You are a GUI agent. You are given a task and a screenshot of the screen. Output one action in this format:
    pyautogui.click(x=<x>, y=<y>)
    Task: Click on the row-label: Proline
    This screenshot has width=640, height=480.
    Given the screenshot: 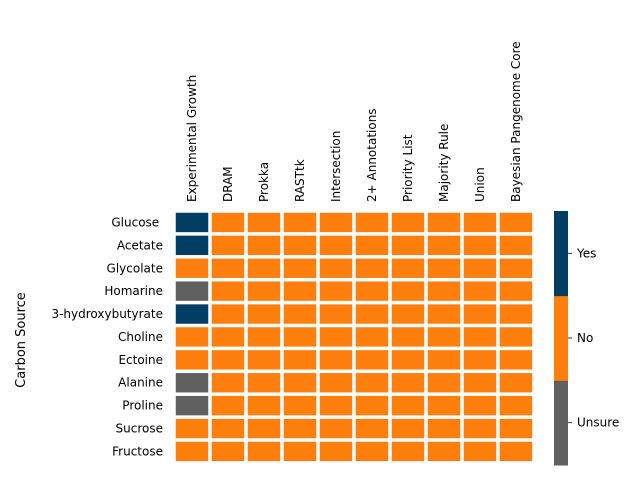 What is the action you would take?
    pyautogui.click(x=142, y=406)
    